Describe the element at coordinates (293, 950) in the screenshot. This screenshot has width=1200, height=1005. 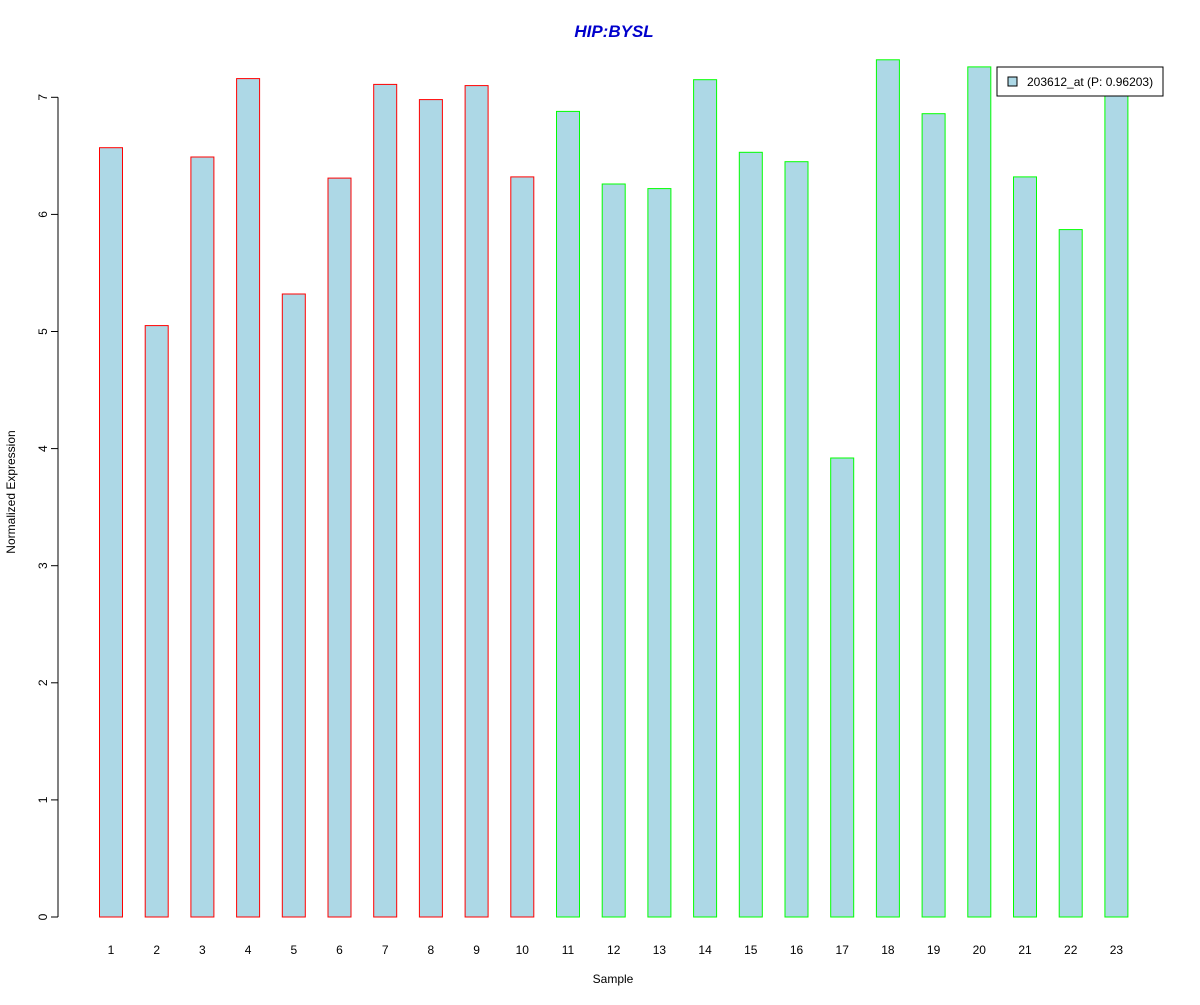
I see `x-tick-label: 5` at that location.